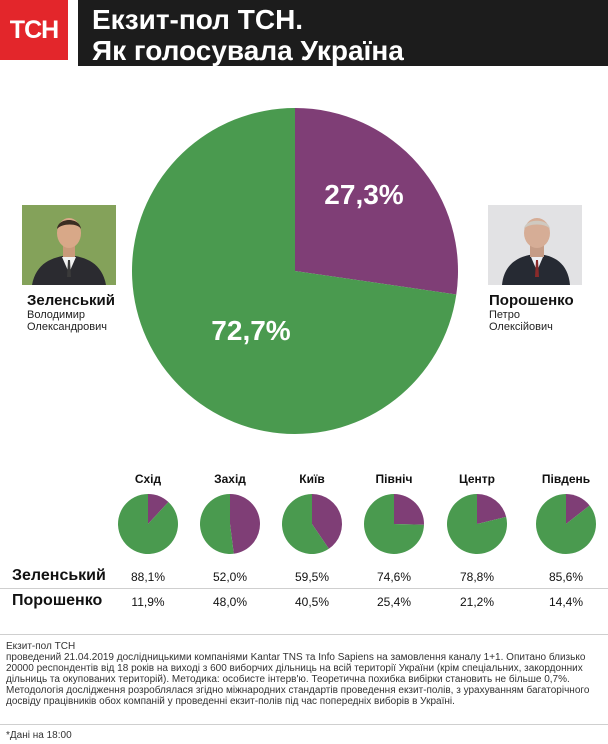 This screenshot has width=608, height=744. What do you see at coordinates (531, 300) in the screenshot?
I see `candidate-surname: Порошенко` at bounding box center [531, 300].